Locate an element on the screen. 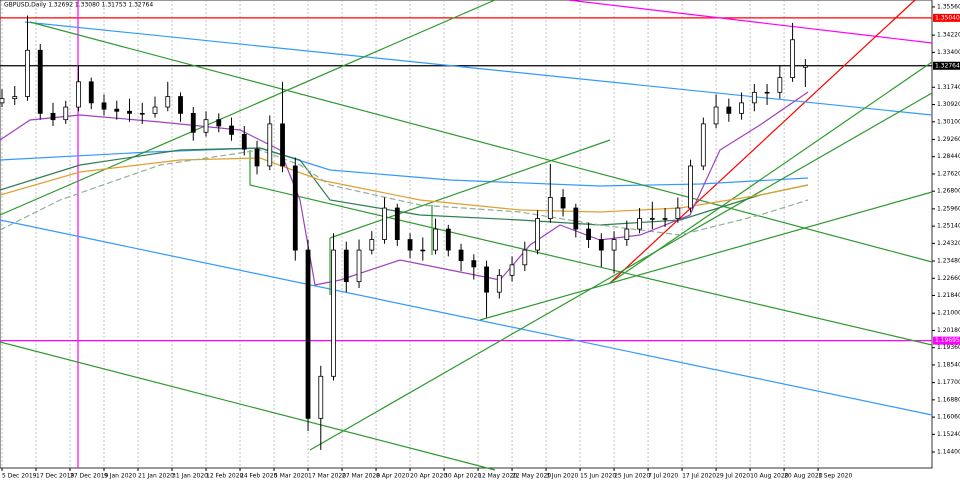 This screenshot has width=960, height=482. y-tick-label: 1.25960 is located at coordinates (948, 208).